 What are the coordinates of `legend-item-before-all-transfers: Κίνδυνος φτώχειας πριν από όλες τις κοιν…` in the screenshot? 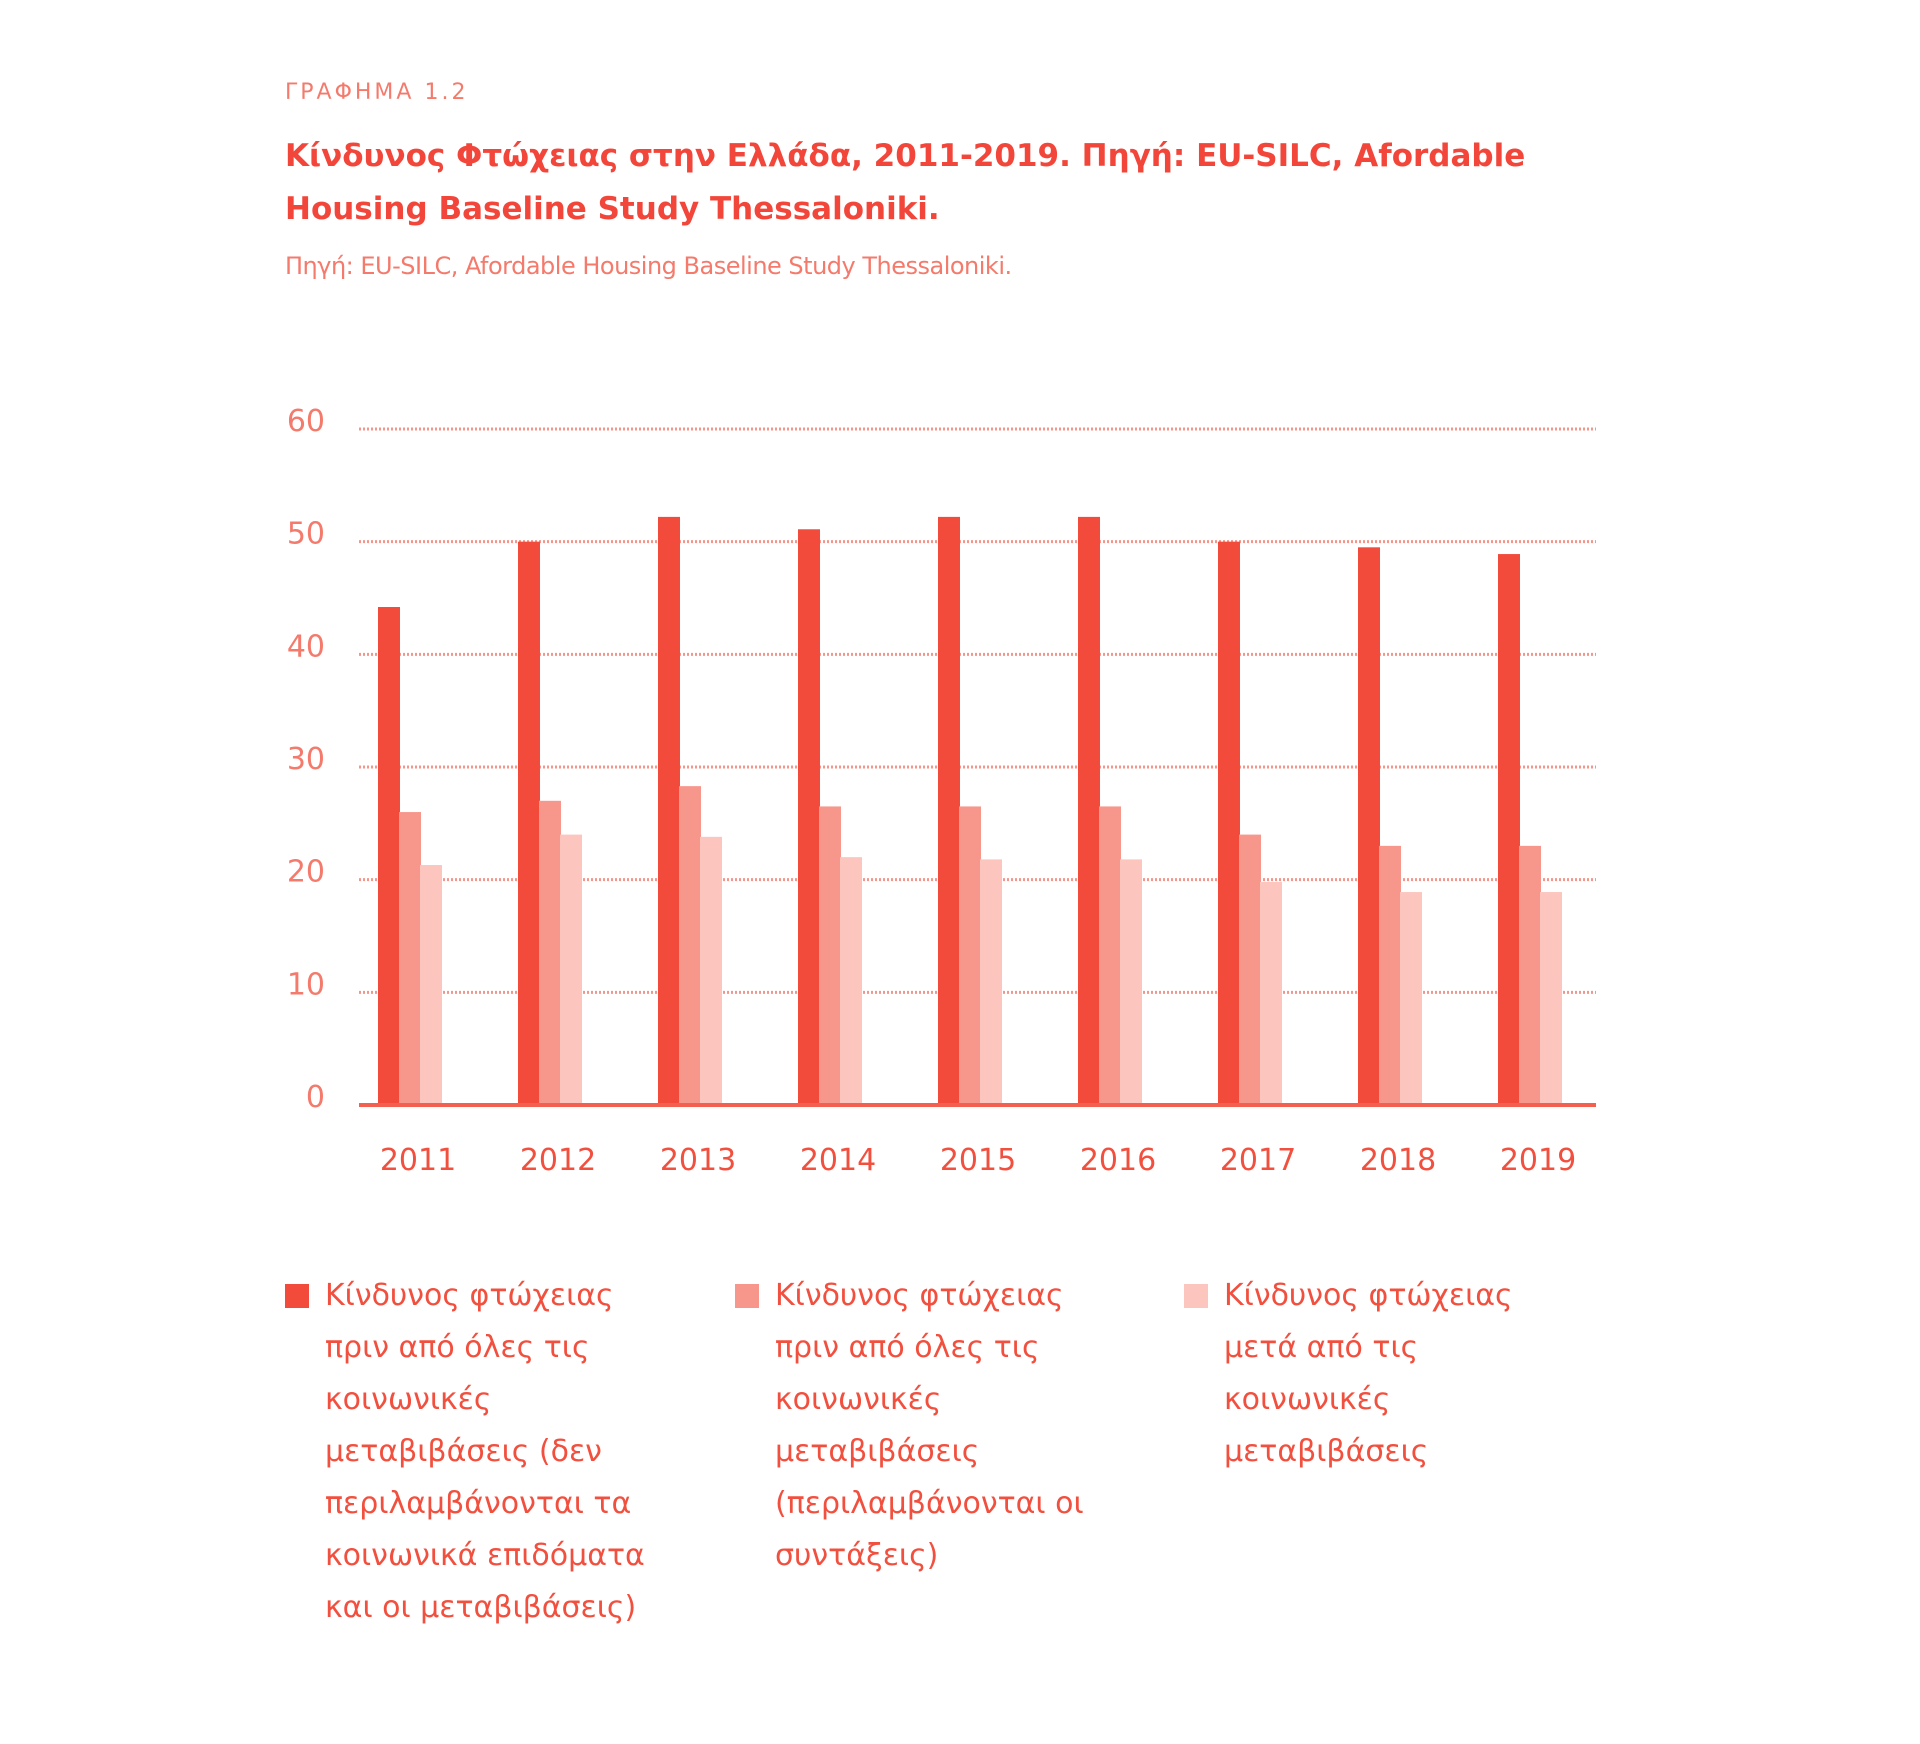 It's located at (470, 1452).